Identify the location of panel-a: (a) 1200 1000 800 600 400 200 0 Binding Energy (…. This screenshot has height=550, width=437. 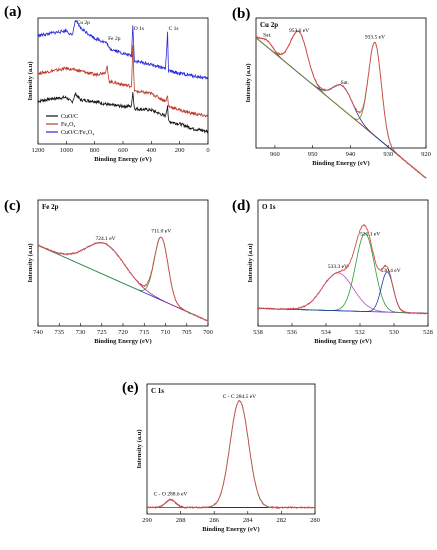
(107, 83).